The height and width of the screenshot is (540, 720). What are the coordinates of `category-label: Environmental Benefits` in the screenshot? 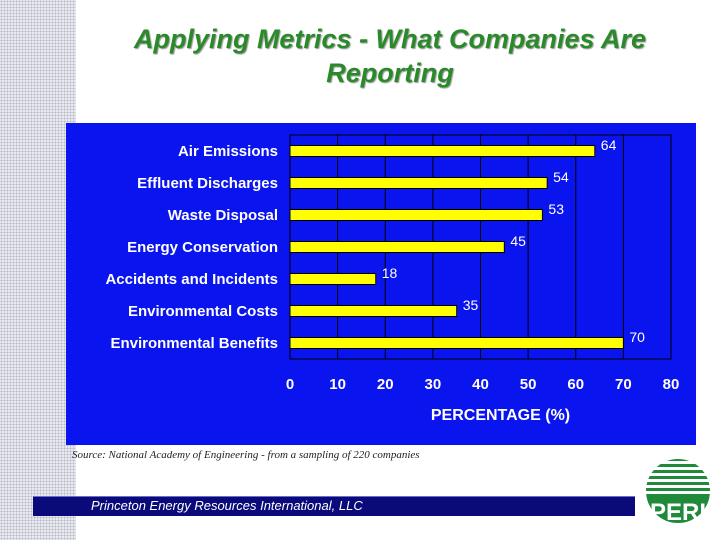 It's located at (194, 343).